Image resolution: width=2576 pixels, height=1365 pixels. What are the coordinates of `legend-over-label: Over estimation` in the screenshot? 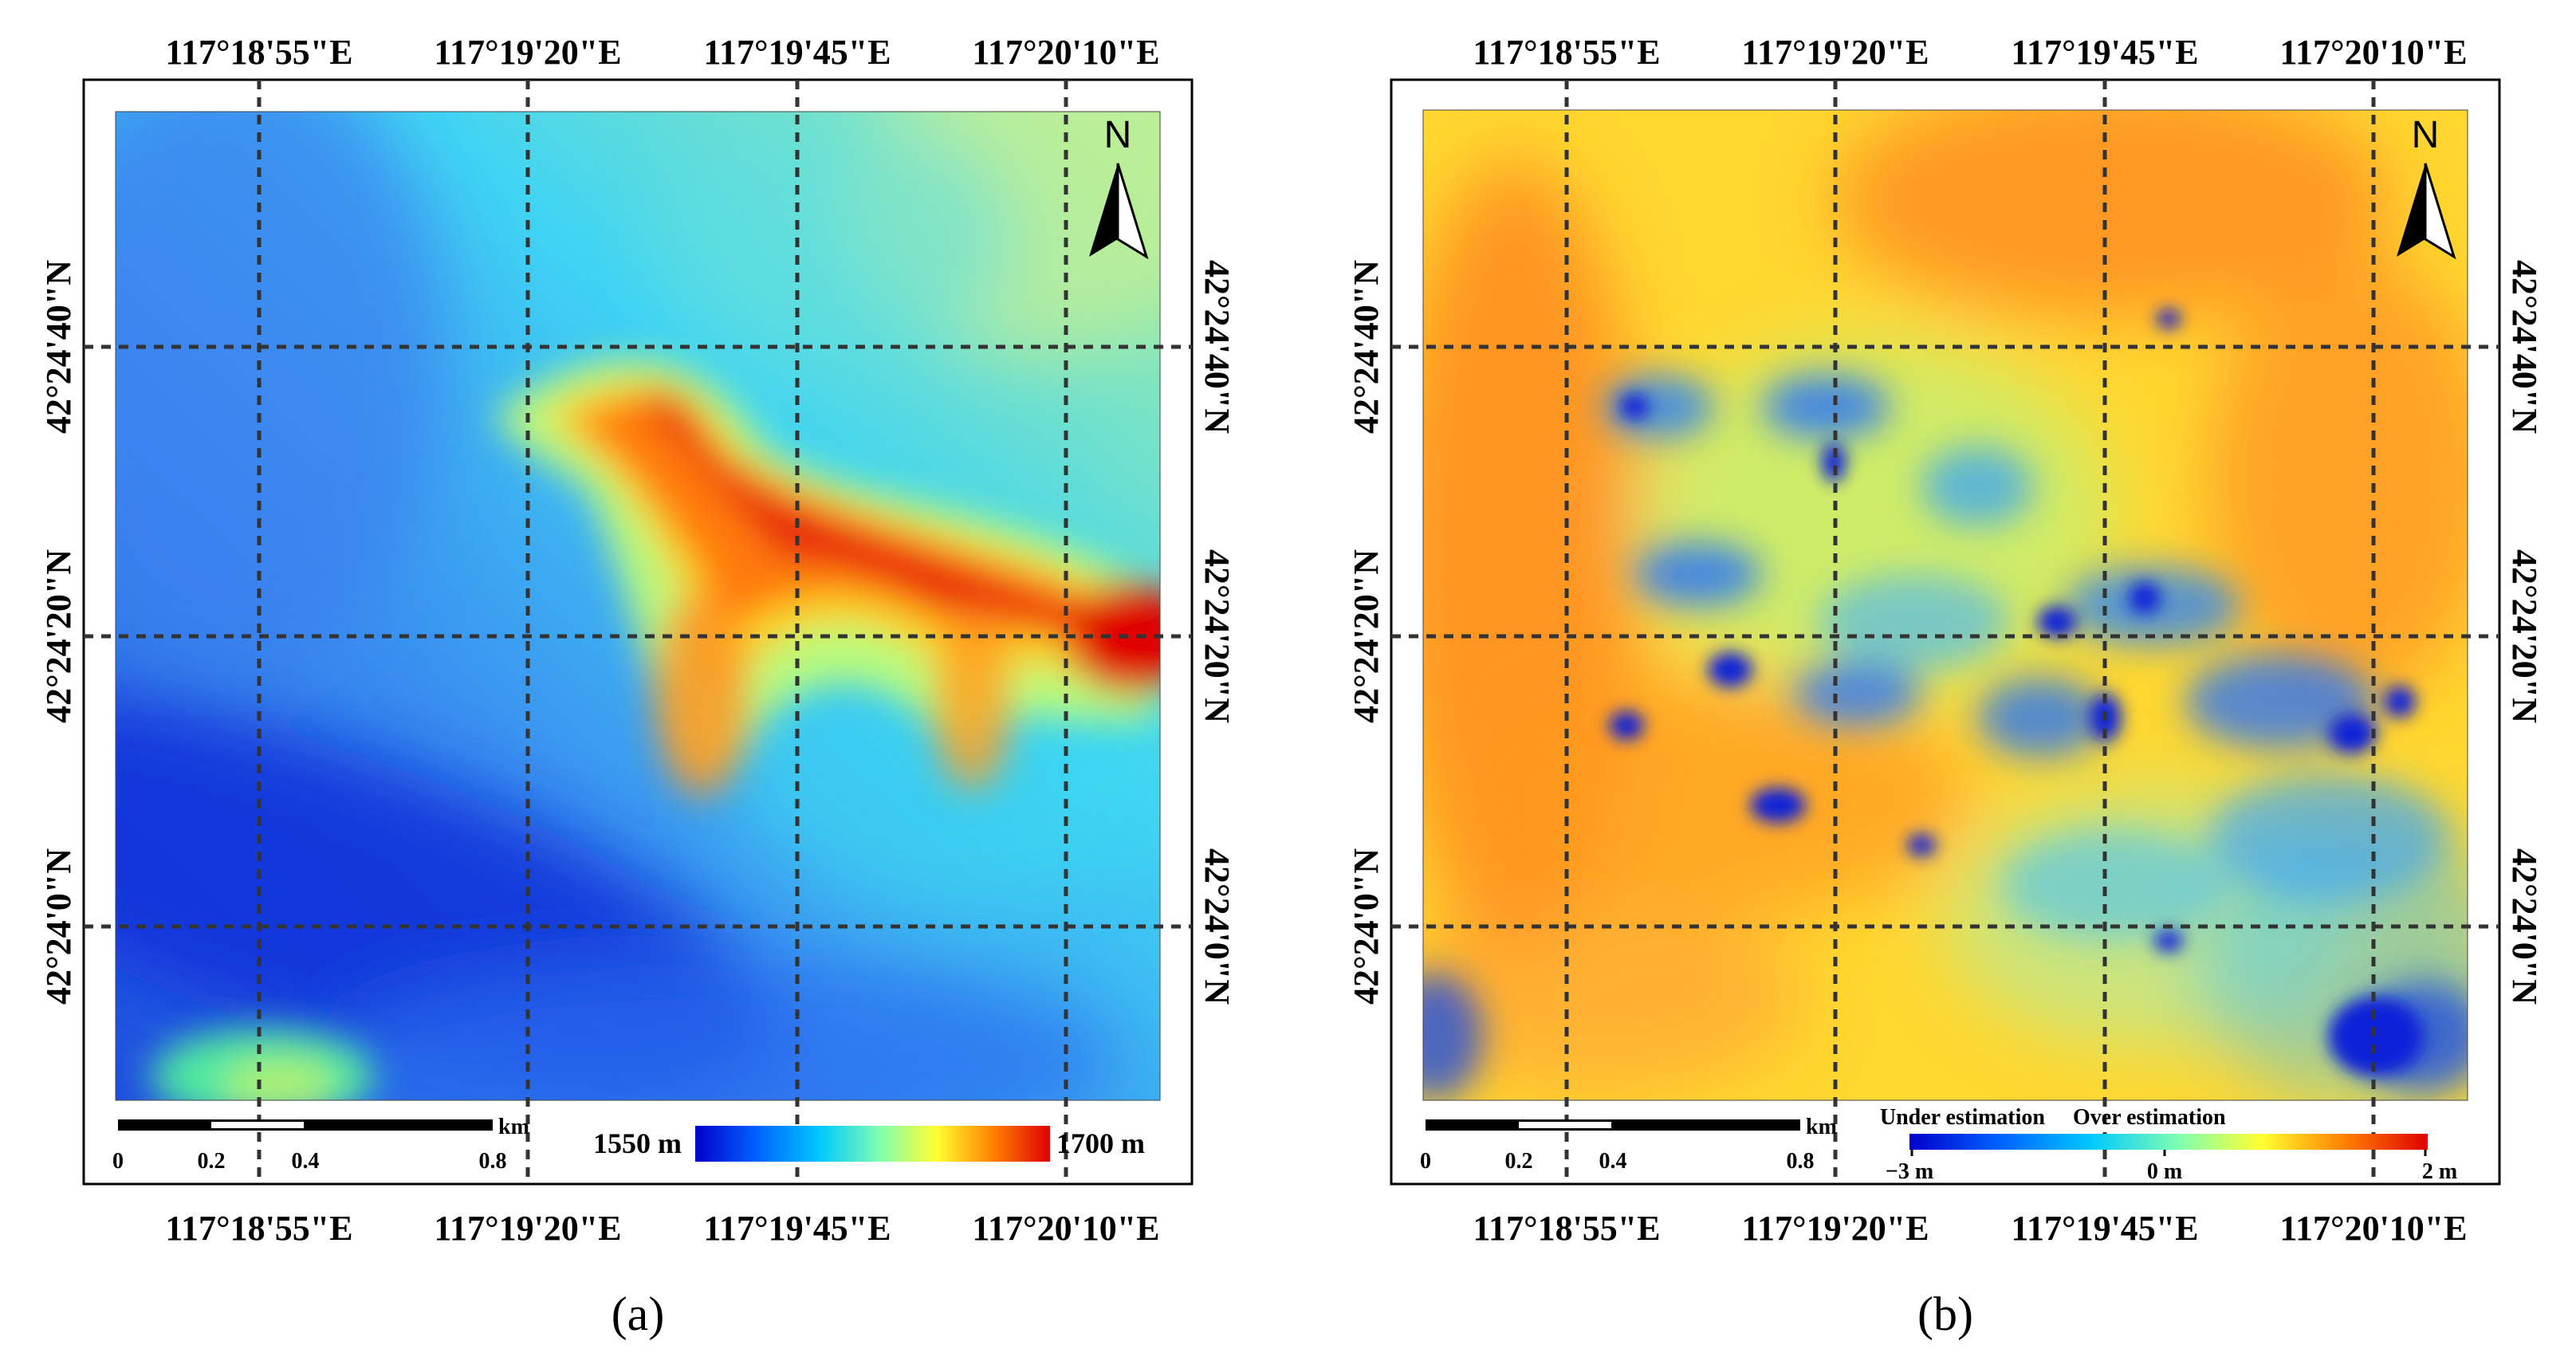 It's located at (2149, 1117).